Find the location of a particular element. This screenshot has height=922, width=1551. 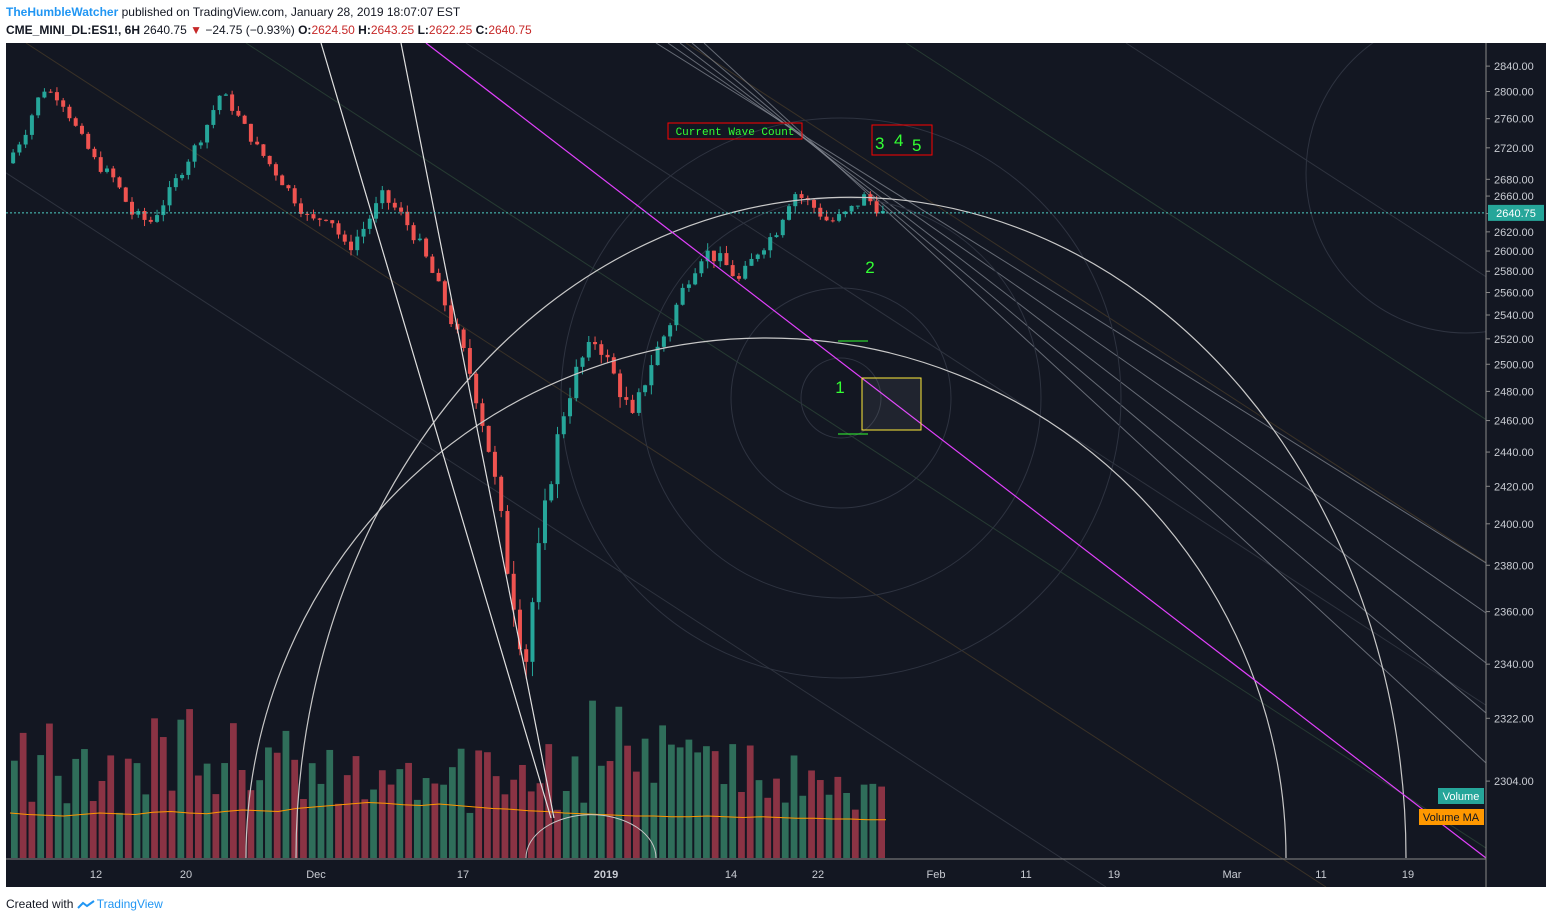

time-tick-label: Dec is located at coordinates (316, 875).